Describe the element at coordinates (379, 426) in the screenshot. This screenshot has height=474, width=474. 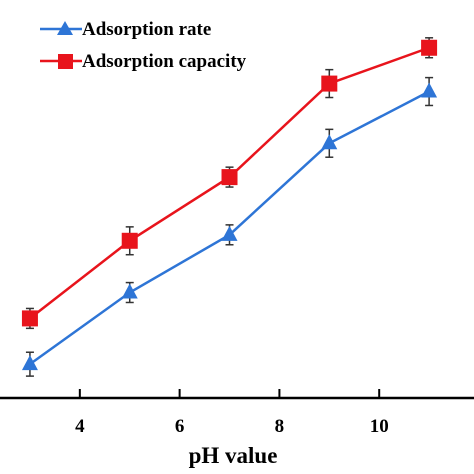
I see `x-tick-label: 10` at that location.